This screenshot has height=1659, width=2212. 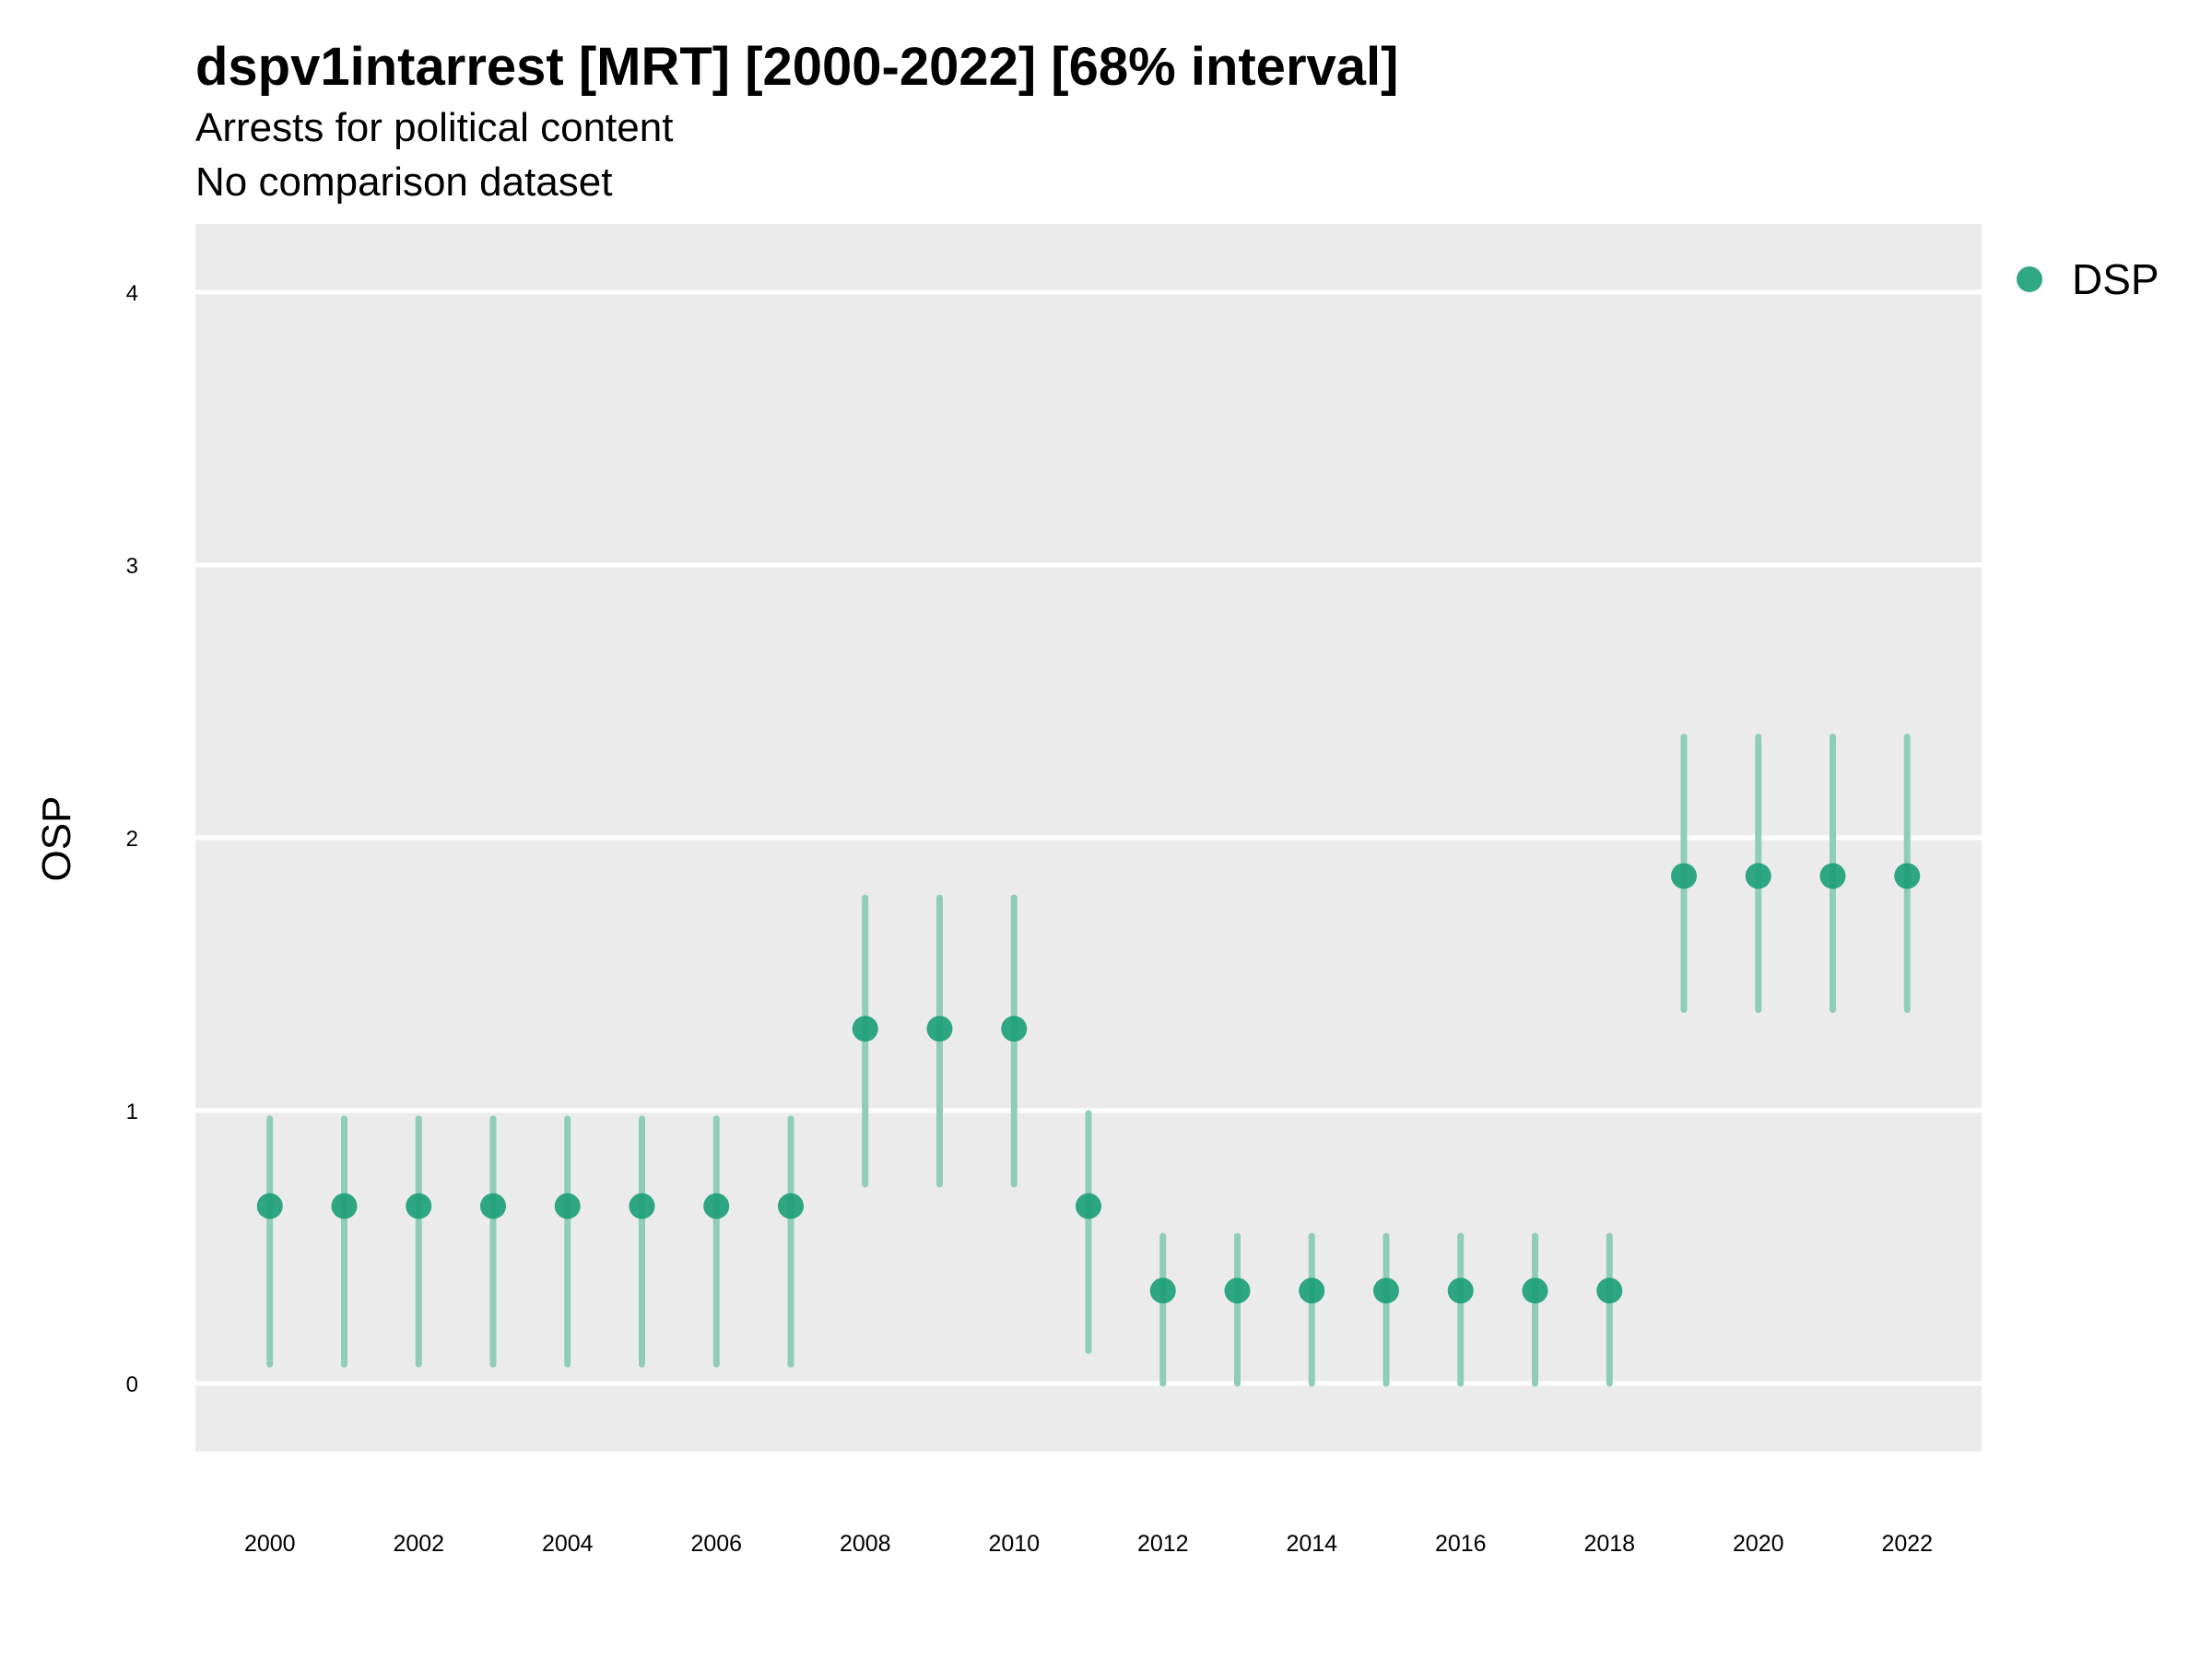 I want to click on y-tick-label: 1, so click(x=132, y=1112).